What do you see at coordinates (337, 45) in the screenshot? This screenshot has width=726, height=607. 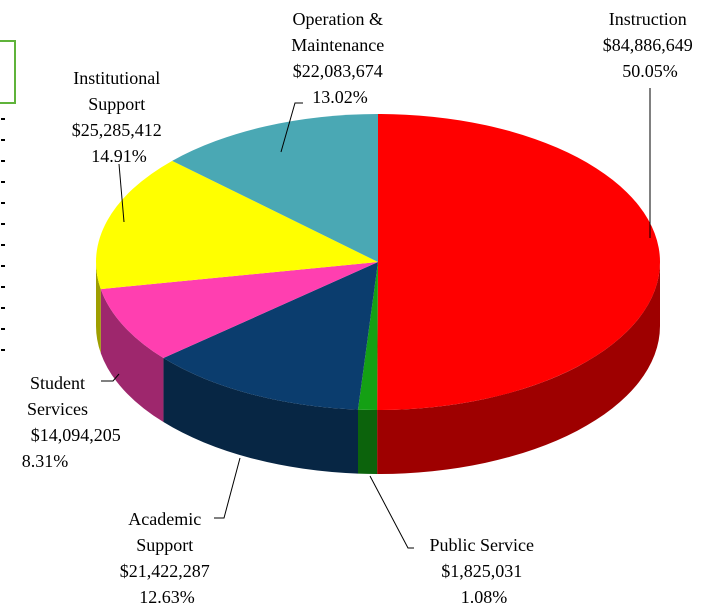 I see `label-operation-maintenance-line2: Maintenance` at bounding box center [337, 45].